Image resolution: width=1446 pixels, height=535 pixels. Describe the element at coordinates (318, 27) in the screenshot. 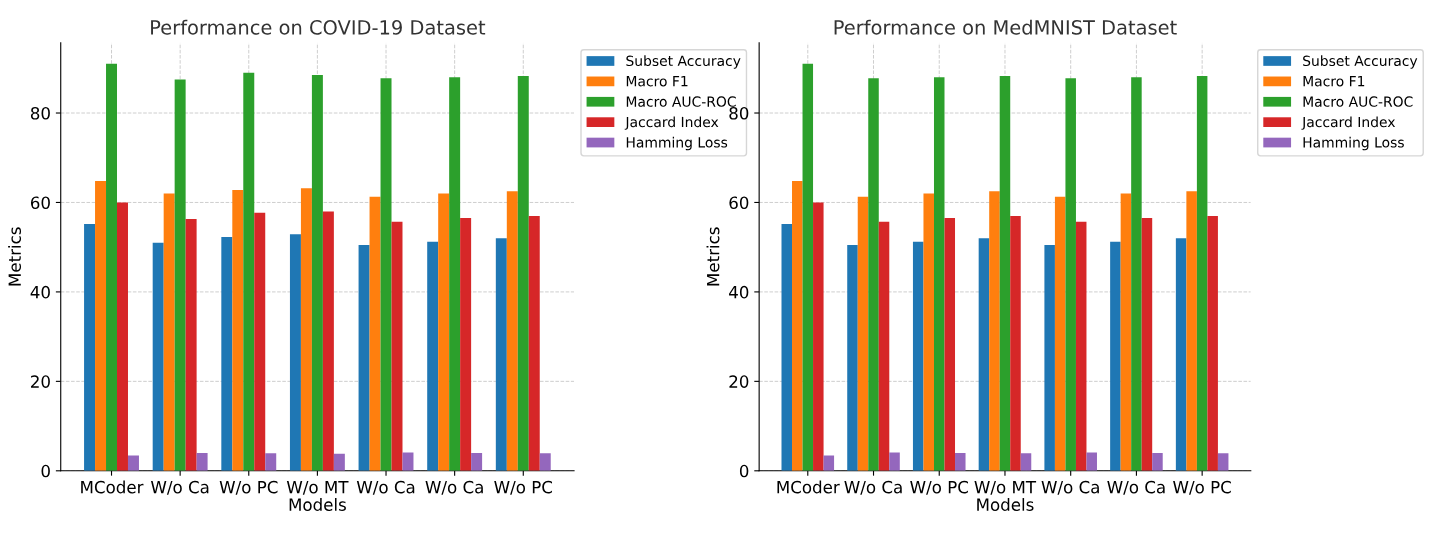

I see `chart-title: Performance on COVID-19 Dataset` at that location.